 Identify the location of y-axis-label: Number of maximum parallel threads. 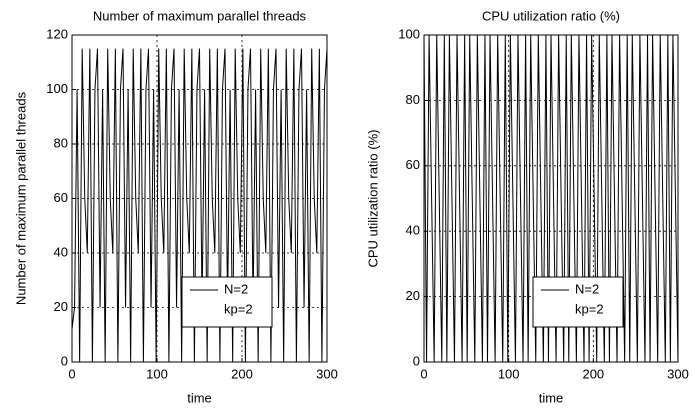
(20, 198).